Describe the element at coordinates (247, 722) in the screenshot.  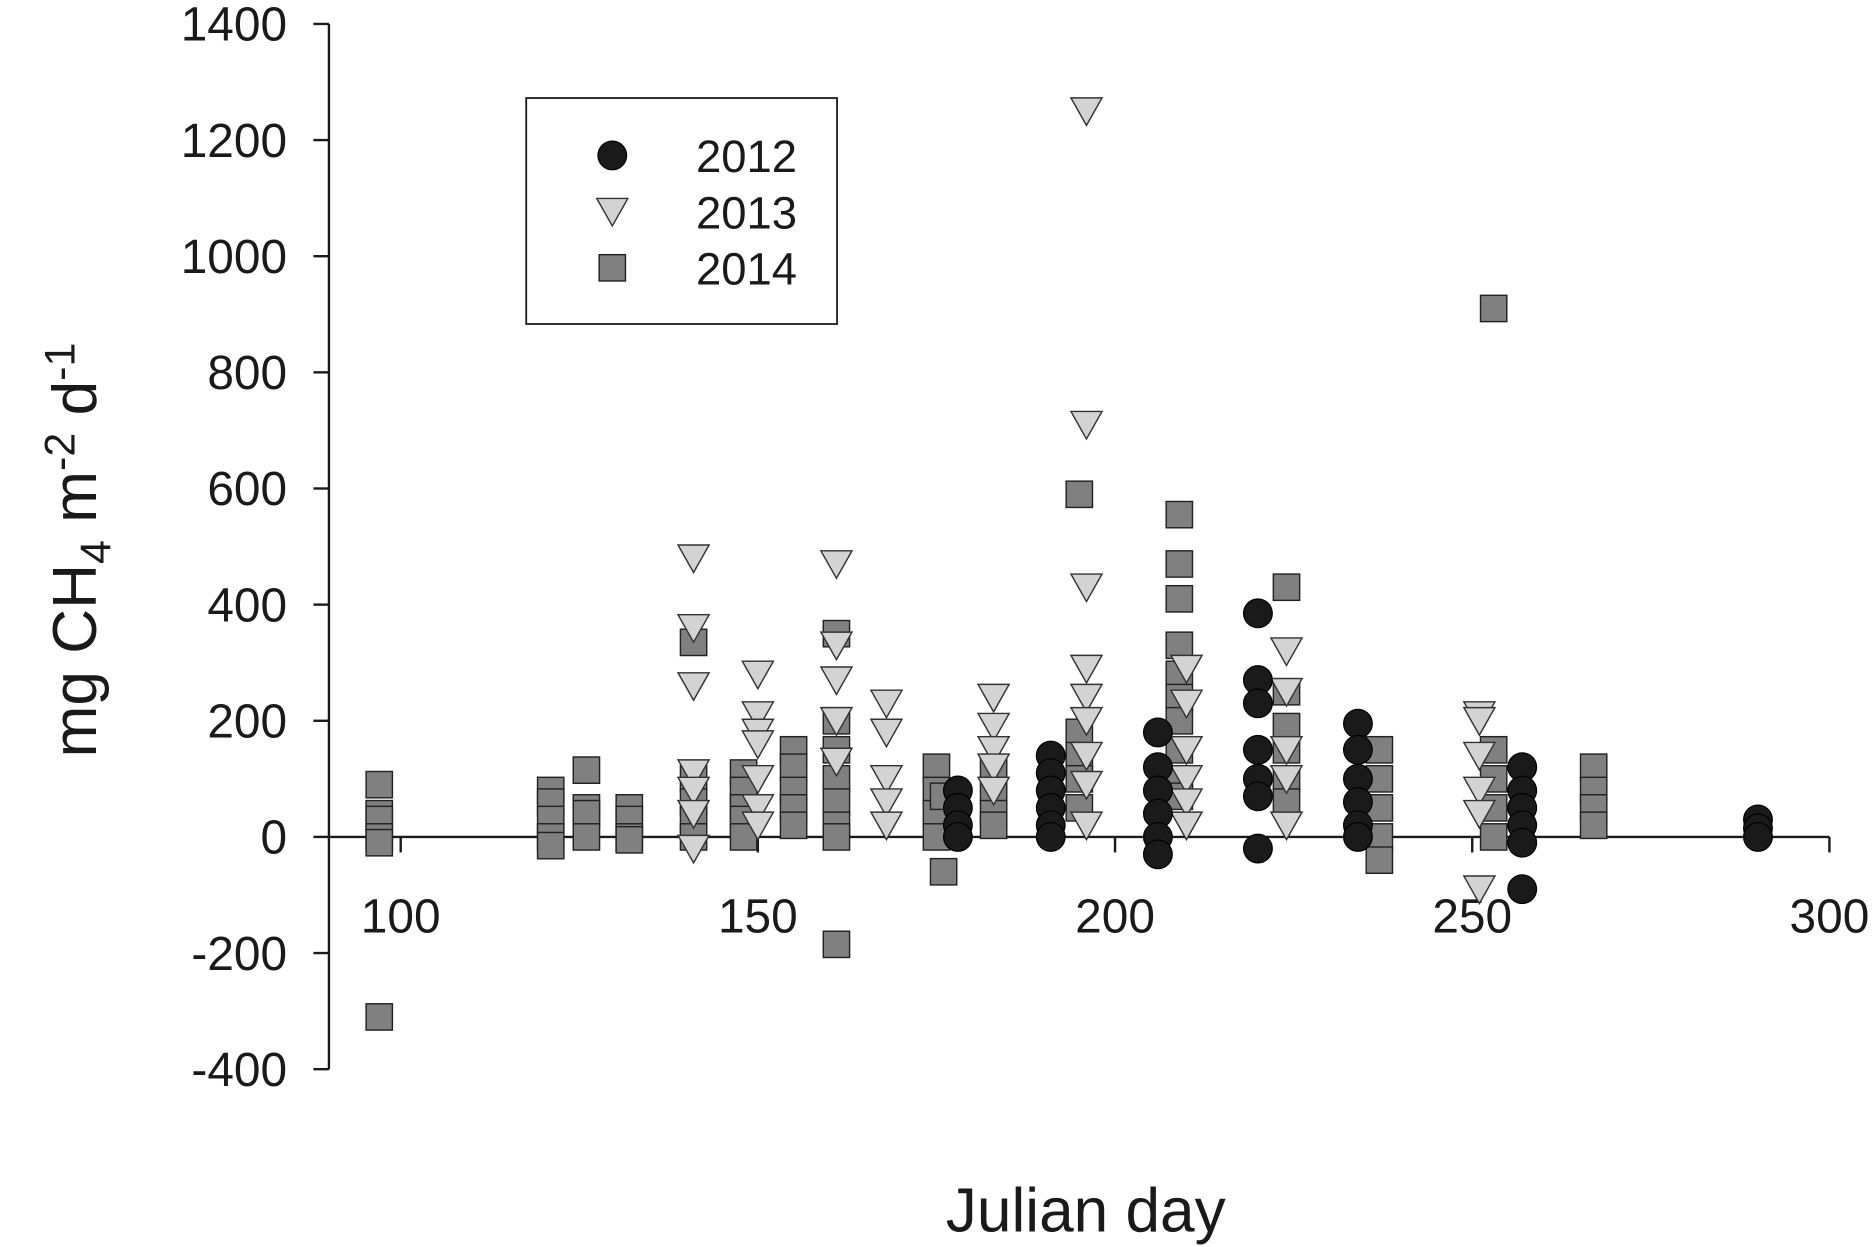
I see `y-tick-label: 200` at that location.